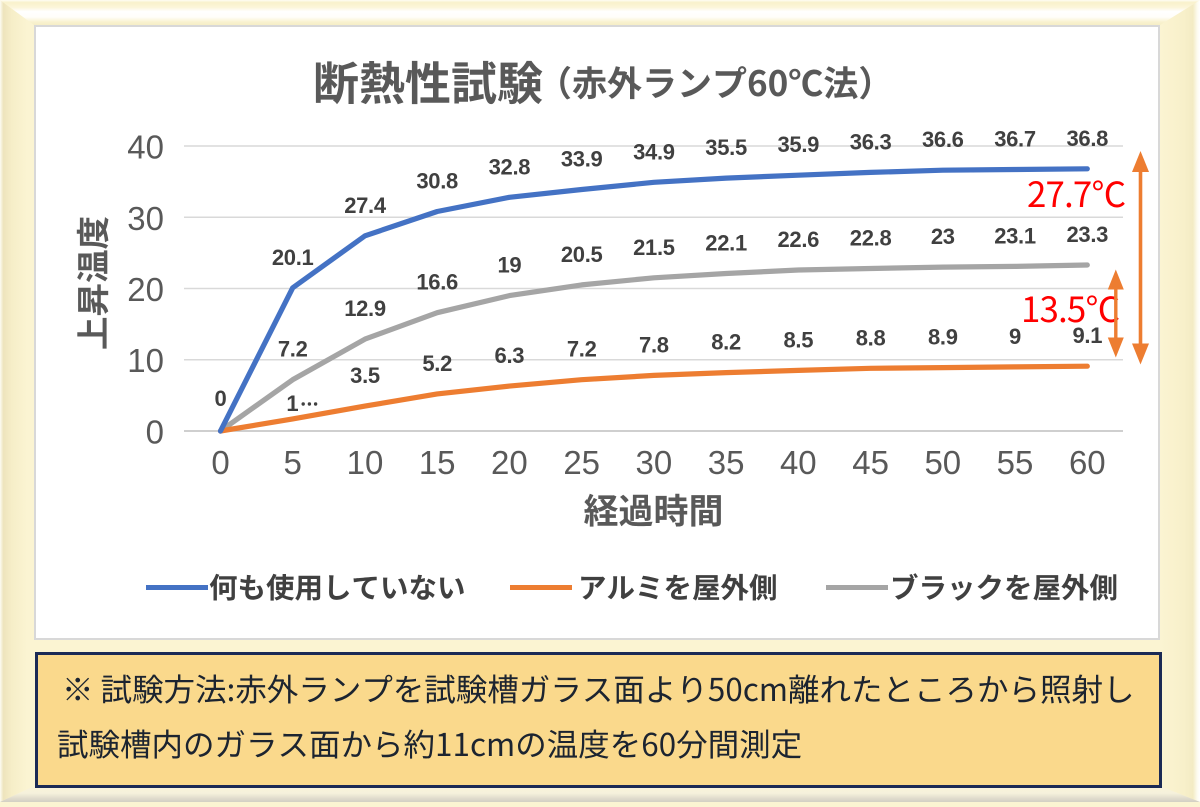 Image resolution: width=1200 pixels, height=807 pixels. I want to click on svg-text: 35, so click(726, 462).